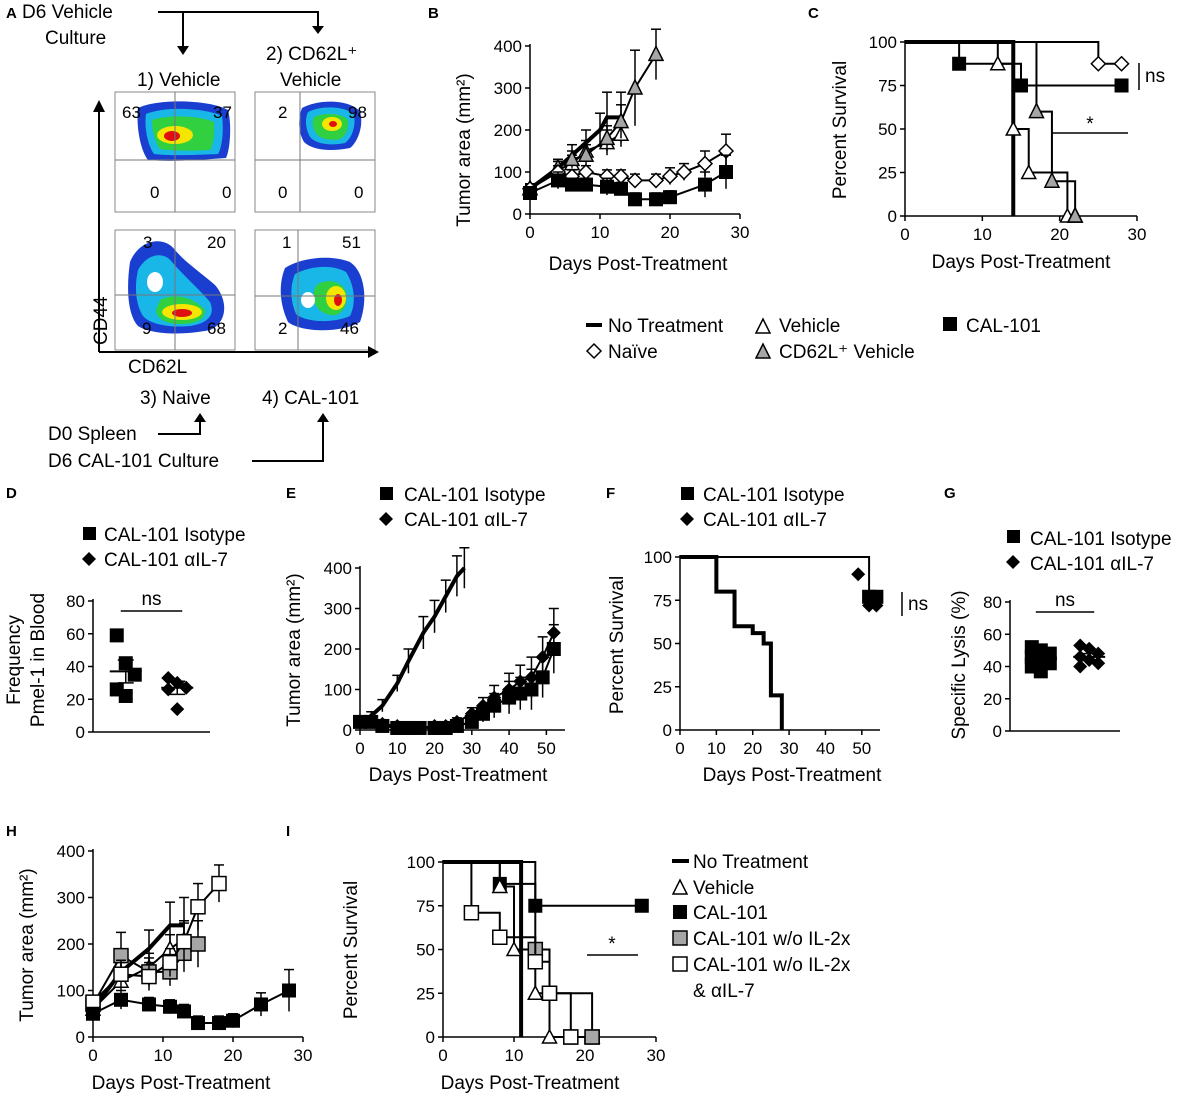  I want to click on legend-i-wo-il2-ail7-label-1: CAL-101 w/o IL-2x, so click(772, 965).